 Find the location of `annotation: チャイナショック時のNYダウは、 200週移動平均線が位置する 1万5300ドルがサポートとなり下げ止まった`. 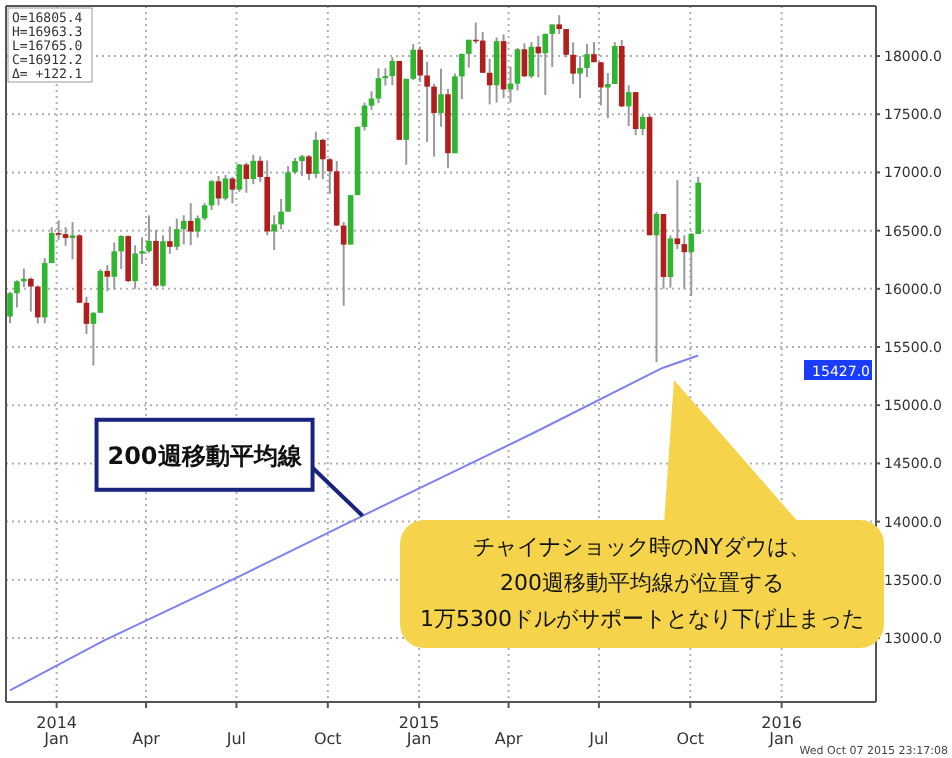

annotation: チャイナショック時のNYダウは、 200週移動平均線が位置する 1万5300ドルがサポートとなり下げ止まった is located at coordinates (642, 583).